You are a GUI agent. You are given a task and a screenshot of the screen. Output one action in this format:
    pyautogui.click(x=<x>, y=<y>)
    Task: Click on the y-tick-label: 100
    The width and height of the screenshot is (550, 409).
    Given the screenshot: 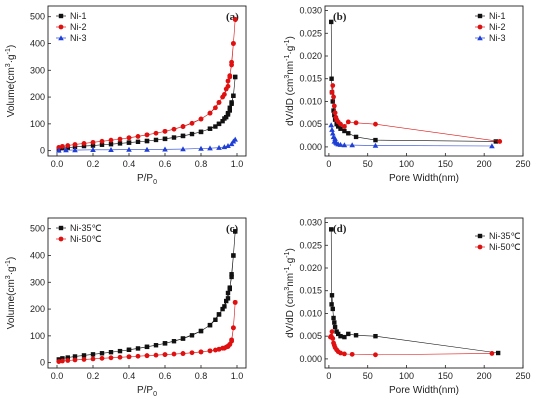 What is the action you would take?
    pyautogui.click(x=37, y=124)
    